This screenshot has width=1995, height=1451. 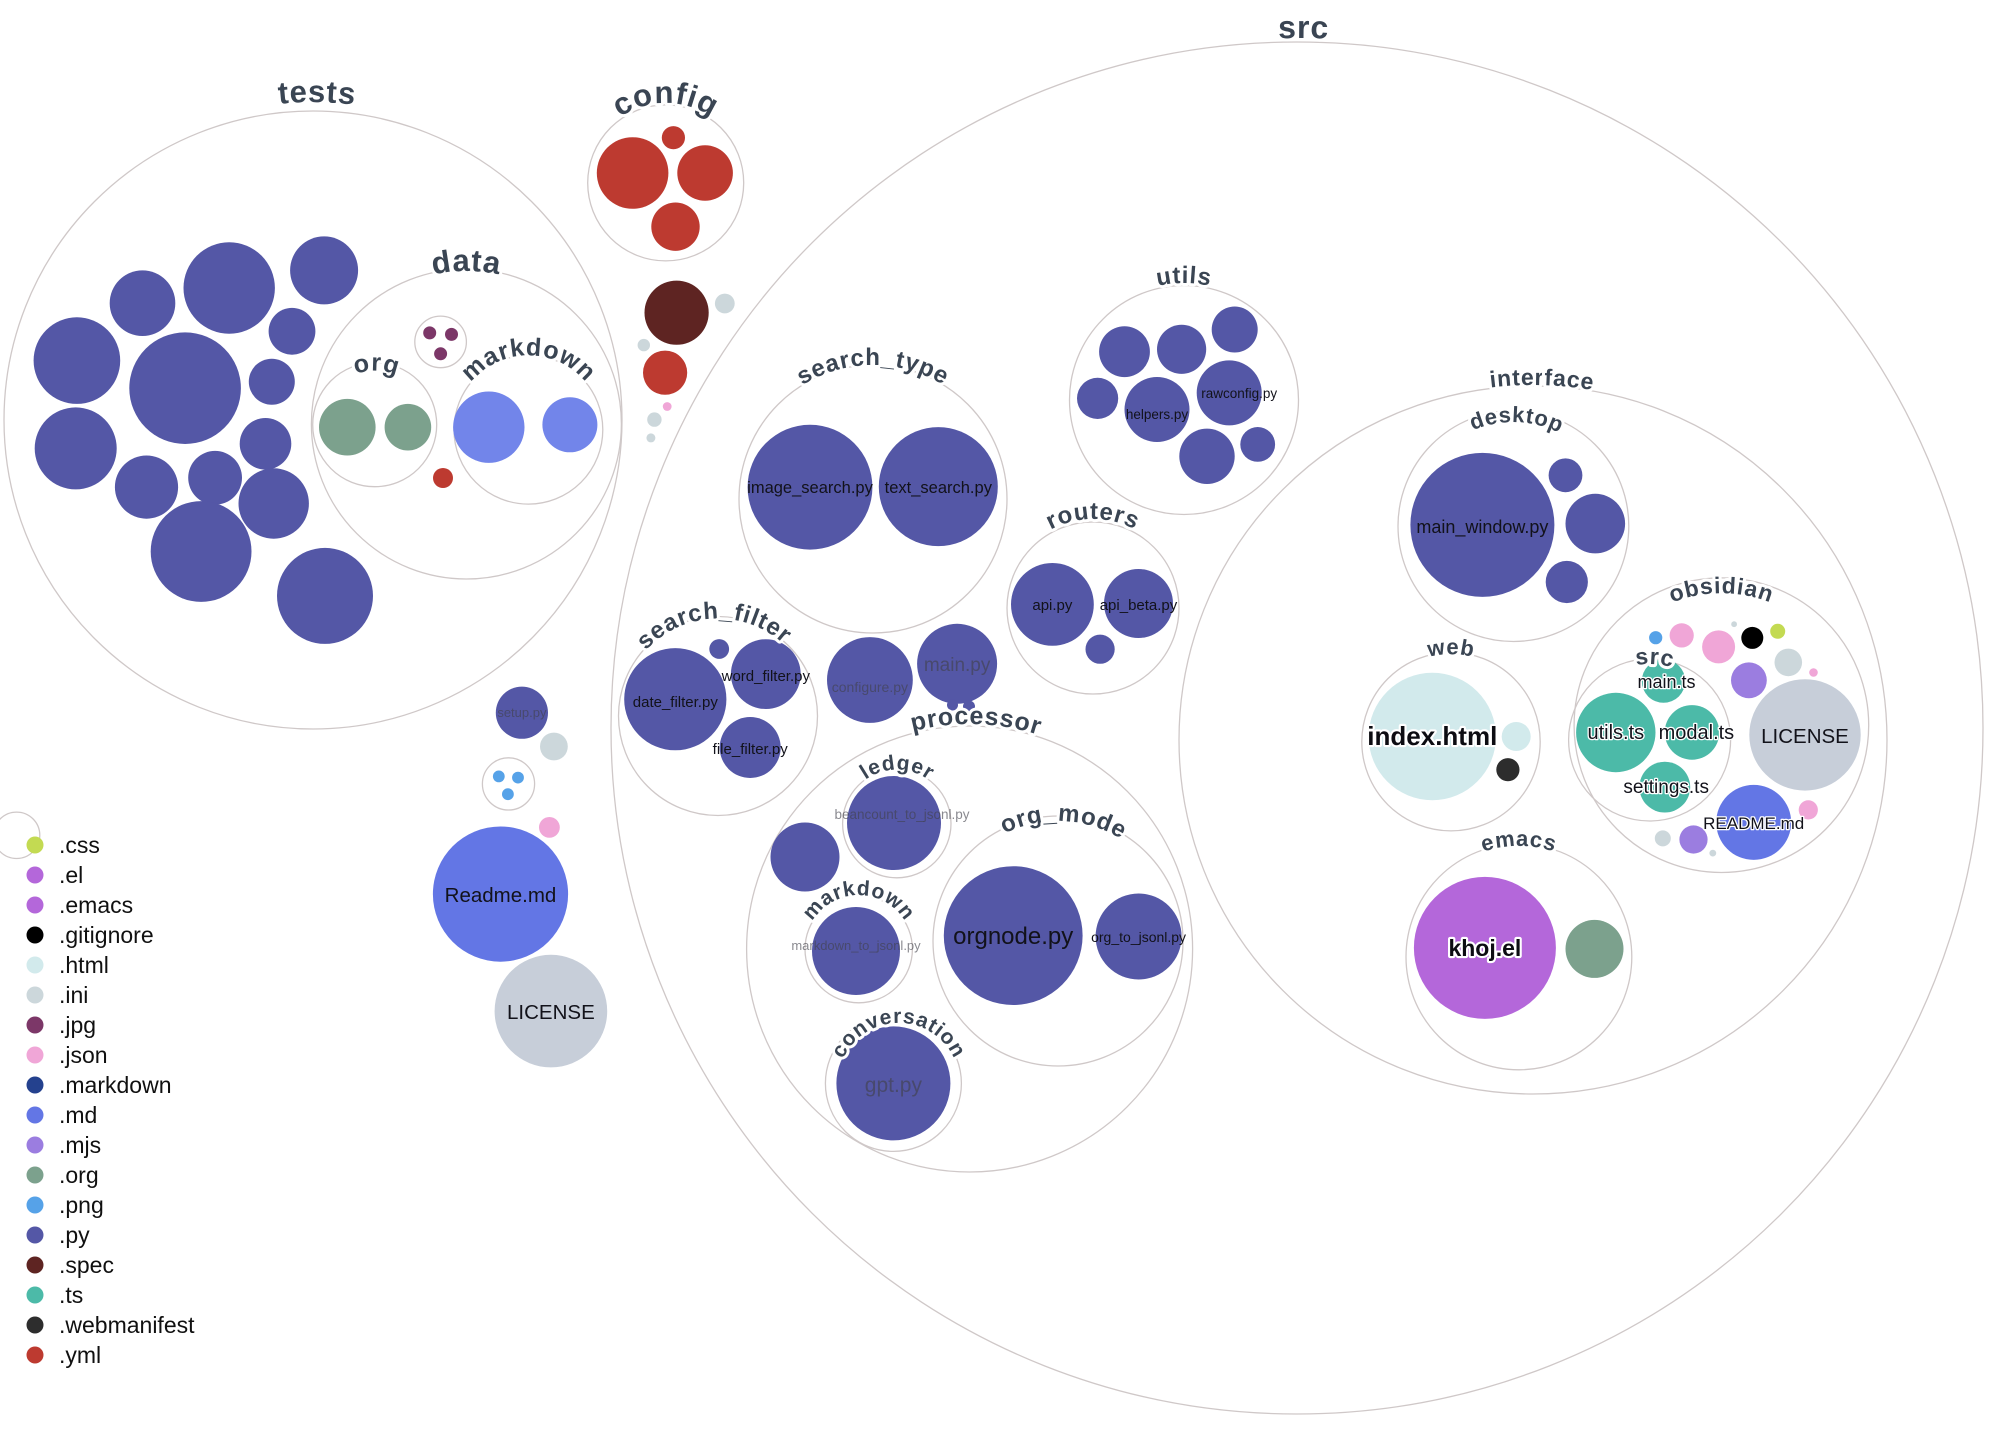 I want to click on svg-text: README.md, so click(x=1753, y=823).